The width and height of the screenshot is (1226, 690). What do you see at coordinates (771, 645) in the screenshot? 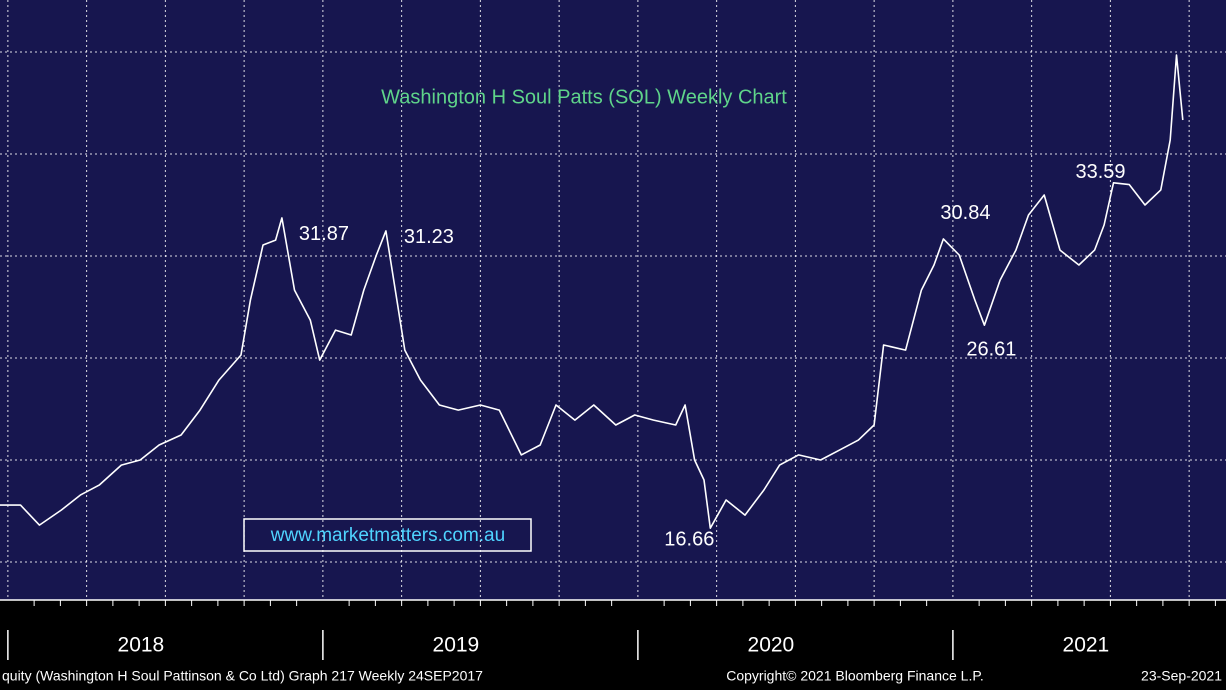
I see `x-tick-label: 2020` at bounding box center [771, 645].